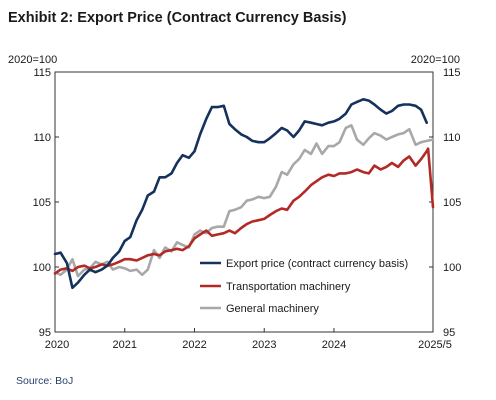 This screenshot has height=400, width=496. What do you see at coordinates (435, 60) in the screenshot?
I see `right-axis-unit: 2020=100` at bounding box center [435, 60].